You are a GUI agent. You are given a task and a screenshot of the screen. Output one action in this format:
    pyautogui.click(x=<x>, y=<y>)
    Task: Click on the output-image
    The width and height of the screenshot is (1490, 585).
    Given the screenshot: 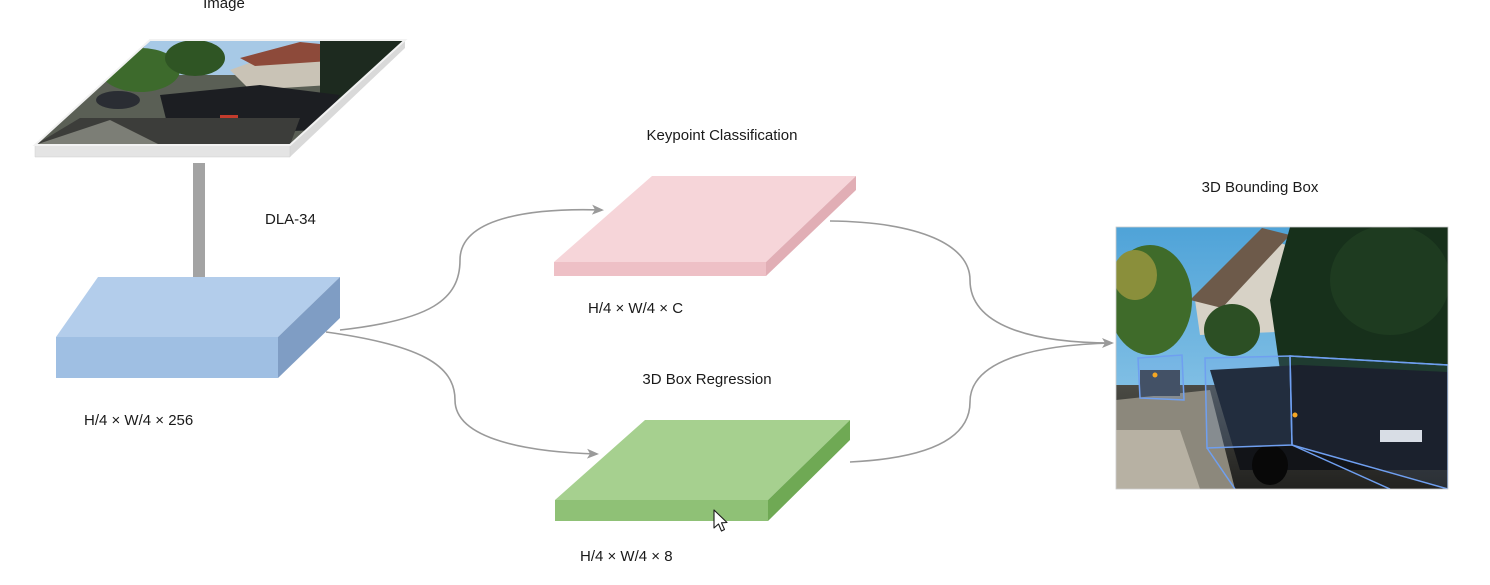 What is the action you would take?
    pyautogui.click(x=1282, y=358)
    